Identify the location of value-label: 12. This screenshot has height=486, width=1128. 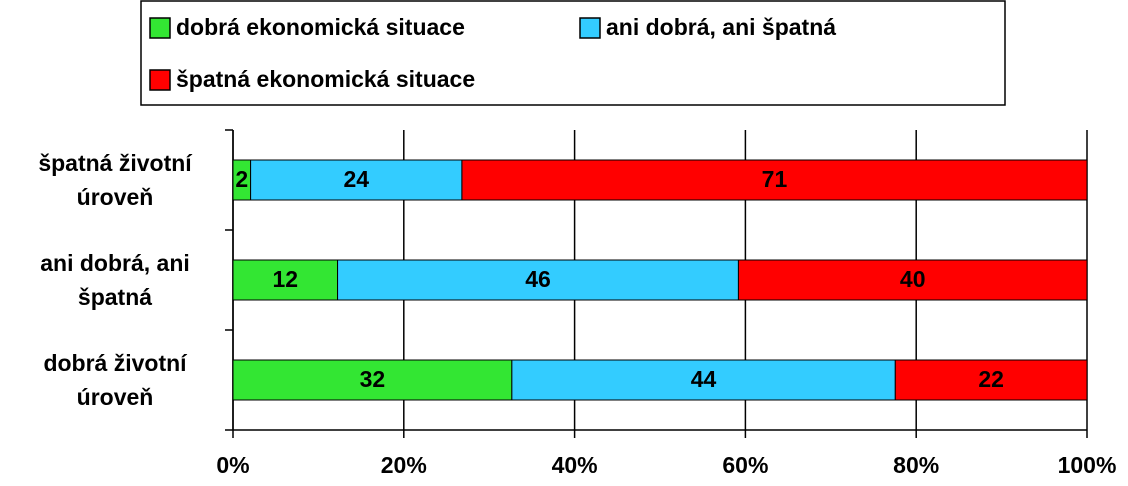
(285, 279).